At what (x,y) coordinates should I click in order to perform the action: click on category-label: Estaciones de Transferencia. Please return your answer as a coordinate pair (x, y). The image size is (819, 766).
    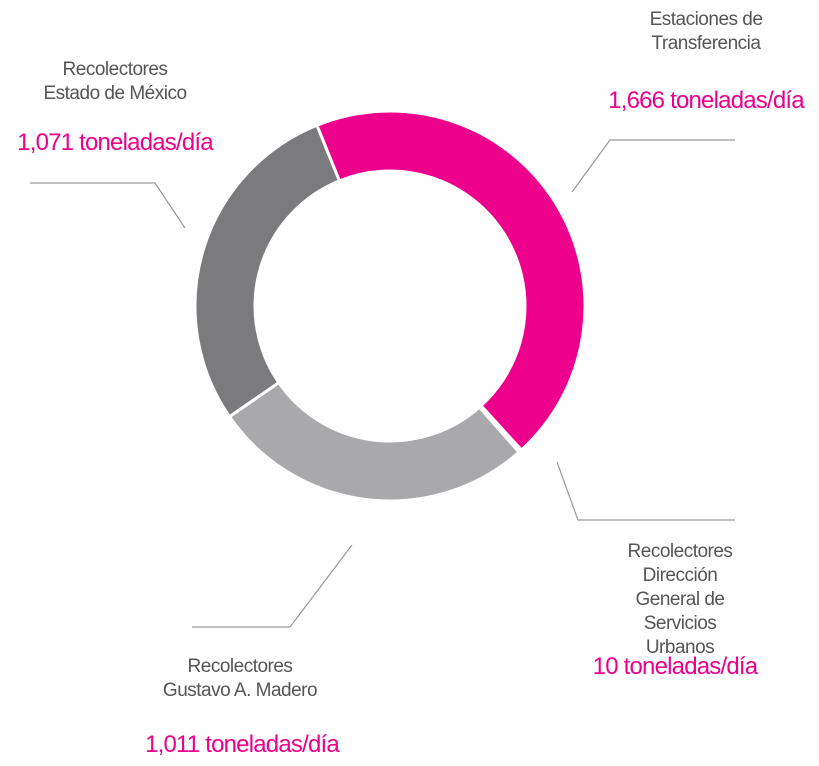
    Looking at the image, I should click on (706, 31).